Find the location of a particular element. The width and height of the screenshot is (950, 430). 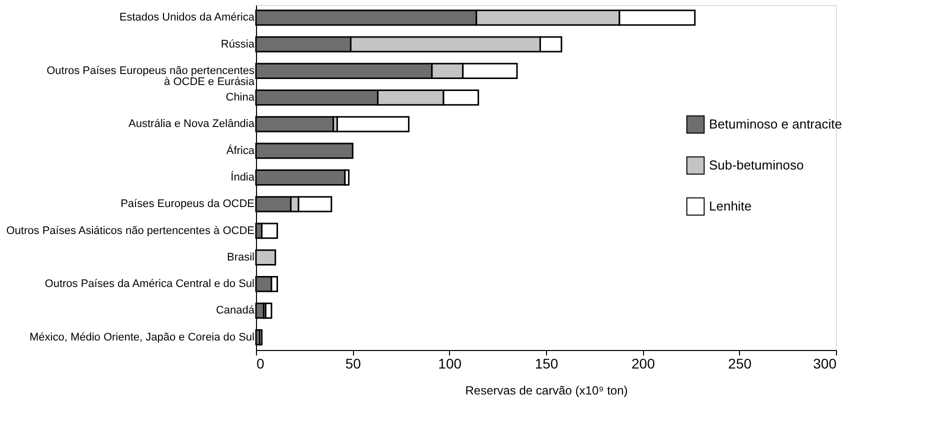

y-tick-label: Canadá is located at coordinates (236, 310).